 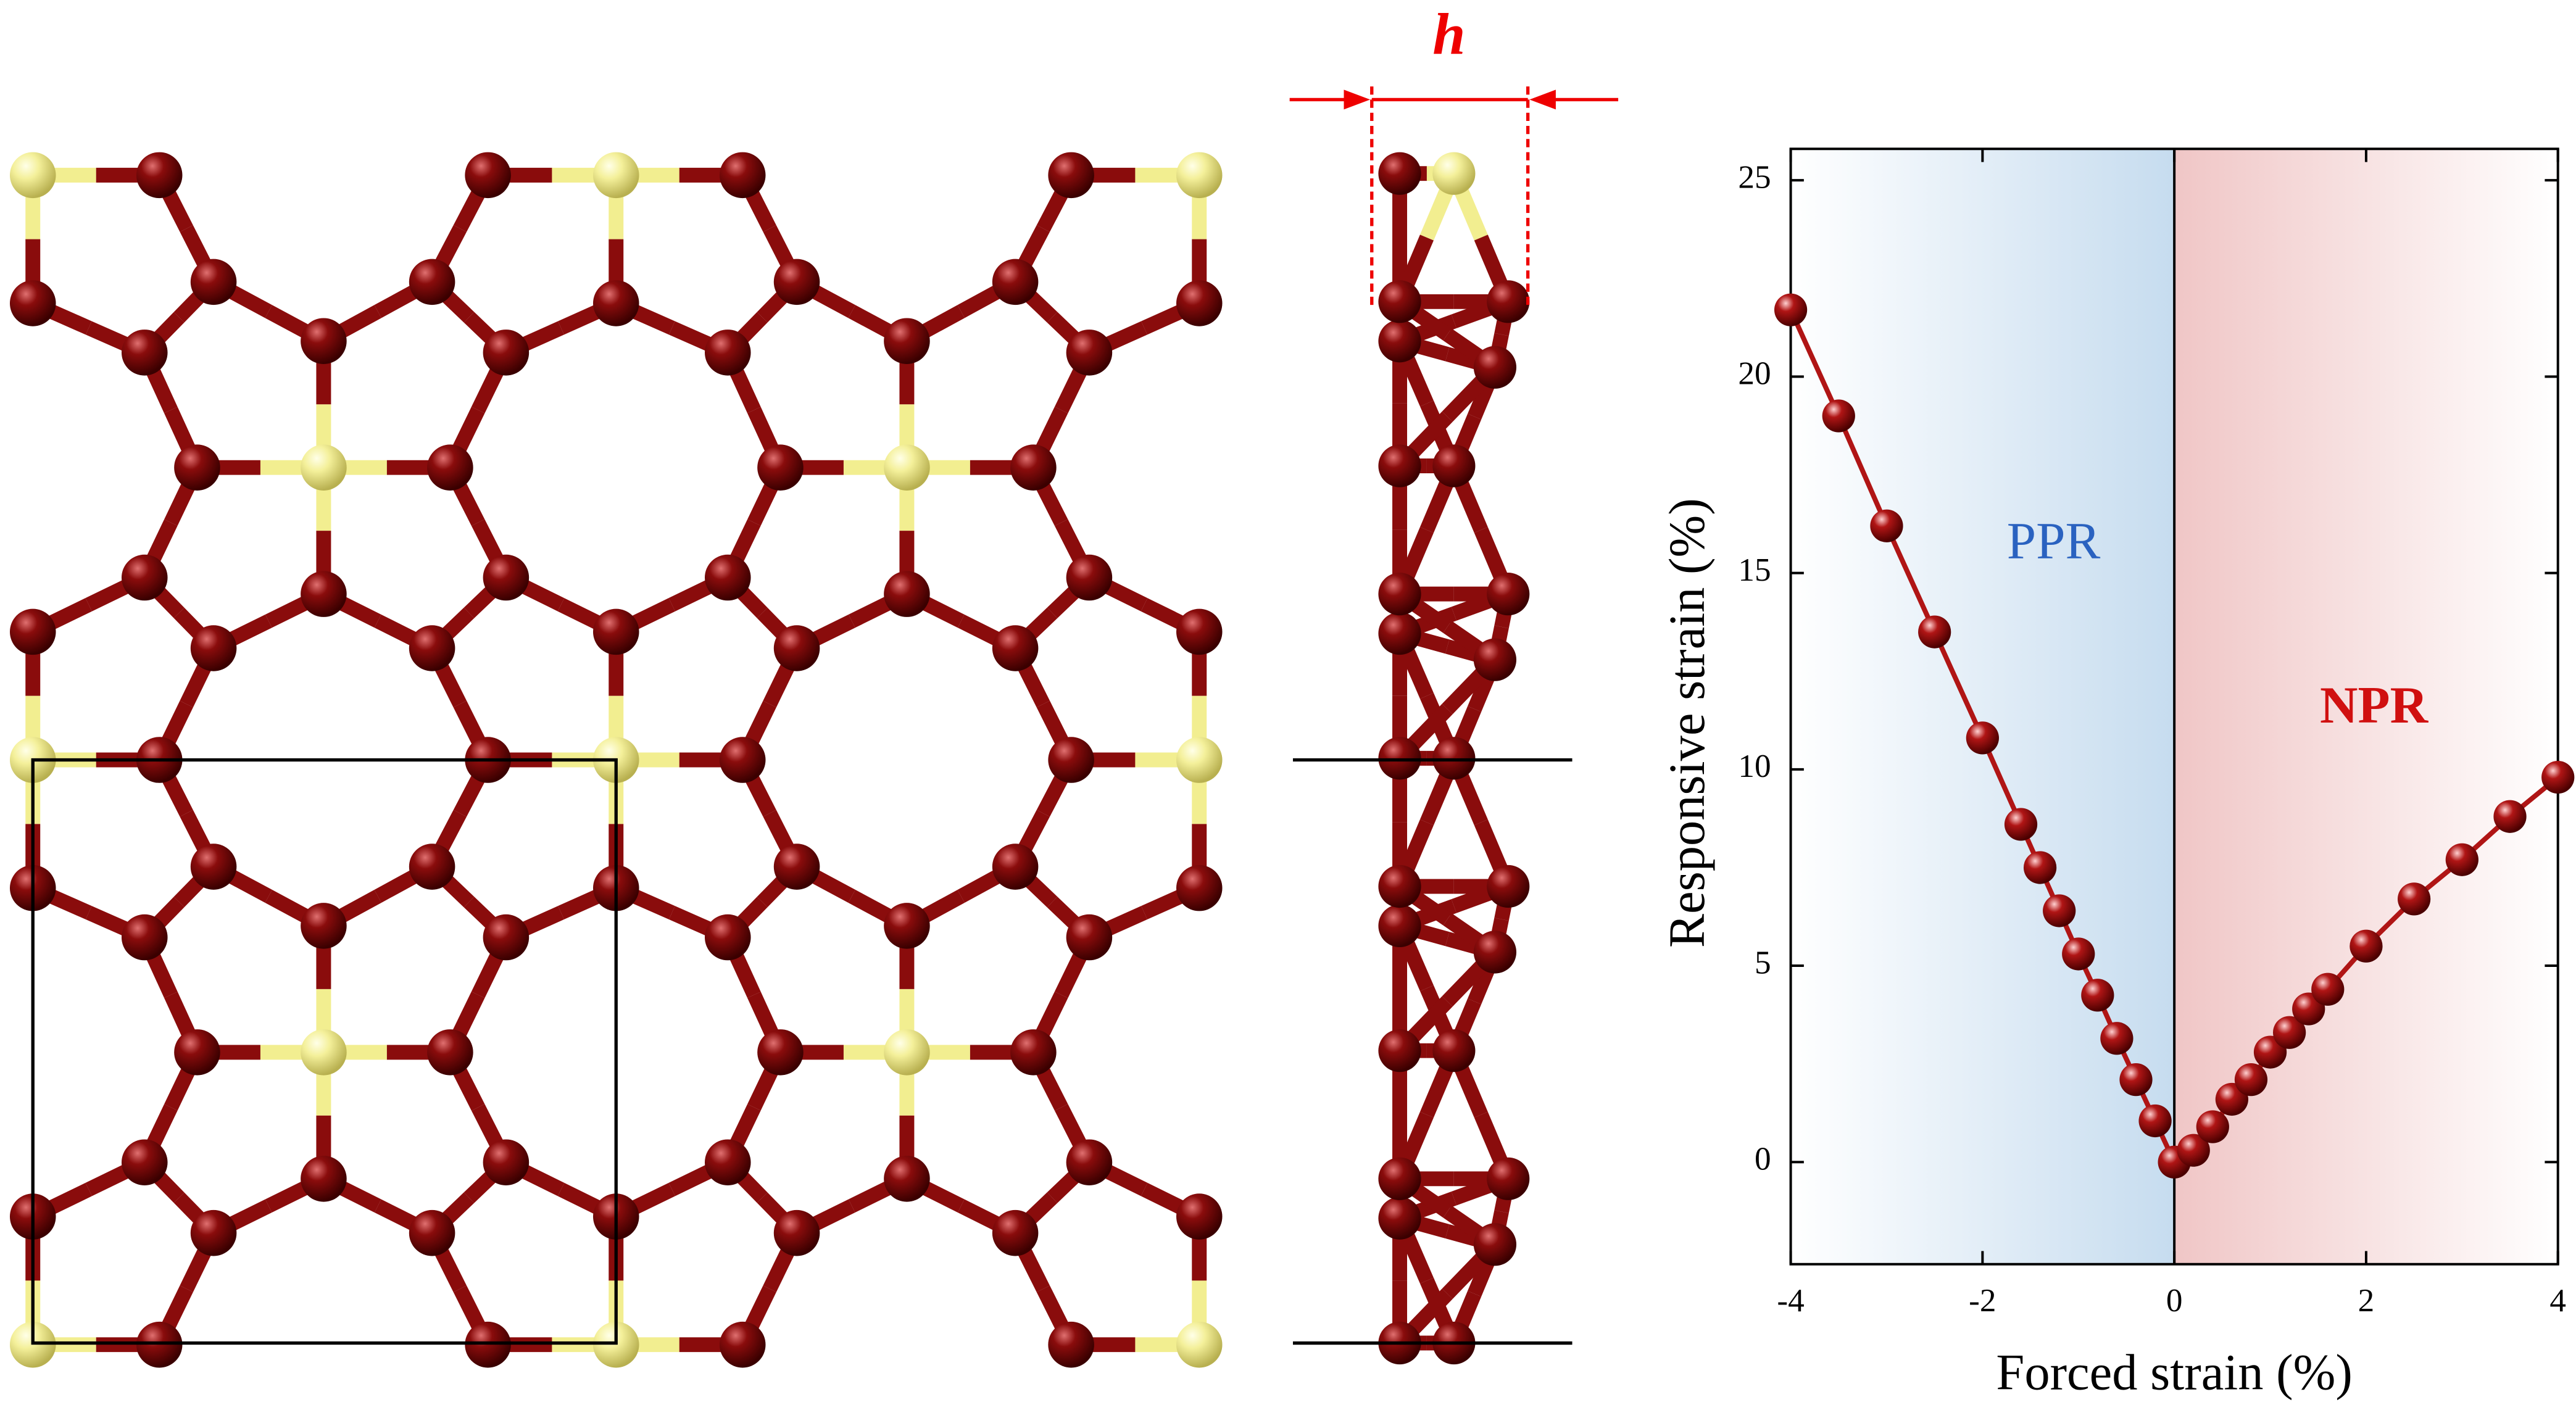 What do you see at coordinates (1754, 766) in the screenshot?
I see `y-tick-label: 10` at bounding box center [1754, 766].